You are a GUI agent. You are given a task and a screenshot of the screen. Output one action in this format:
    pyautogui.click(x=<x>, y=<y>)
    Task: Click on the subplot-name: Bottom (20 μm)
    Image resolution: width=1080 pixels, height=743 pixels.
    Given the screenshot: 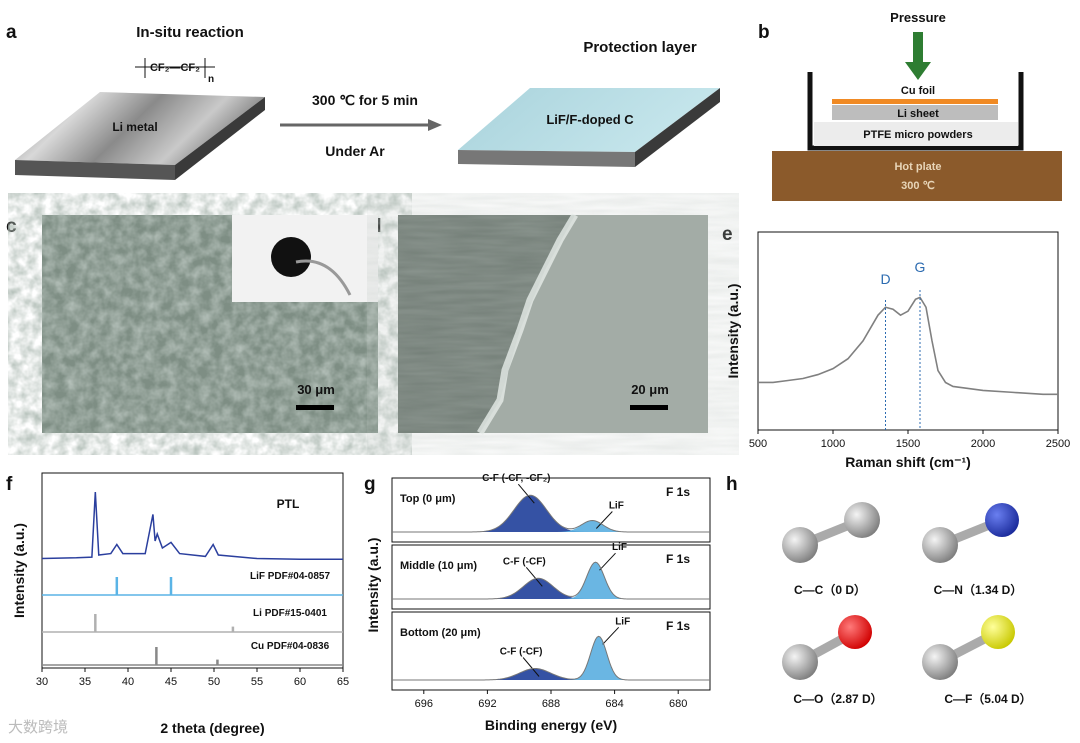 What is the action you would take?
    pyautogui.click(x=440, y=633)
    